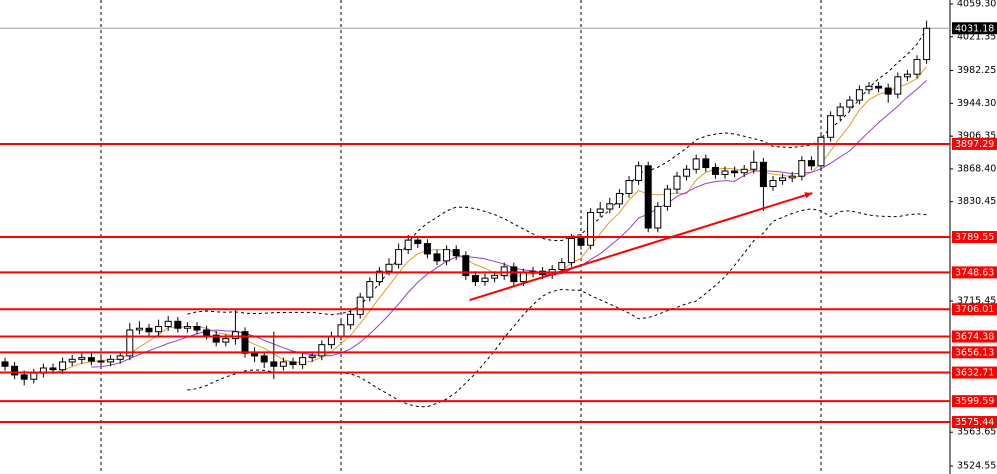 This screenshot has height=474, width=997. What do you see at coordinates (976, 36) in the screenshot?
I see `y-tick-label: 4021.35` at bounding box center [976, 36].